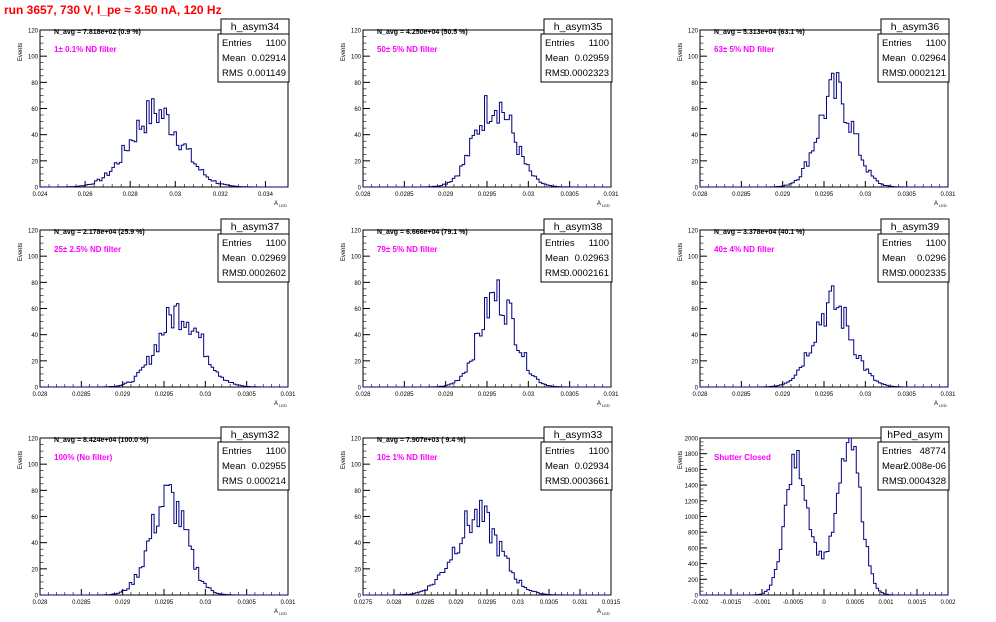 The height and width of the screenshot is (622, 996). Describe the element at coordinates (40, 195) in the screenshot. I see `x-tick-label: 0.024` at that location.